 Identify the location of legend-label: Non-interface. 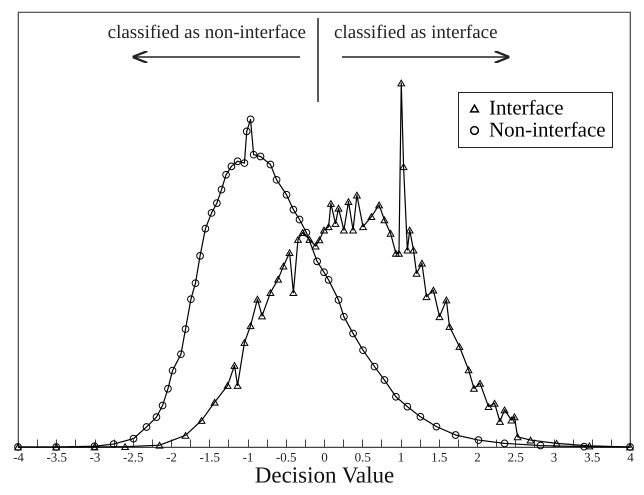
(547, 130).